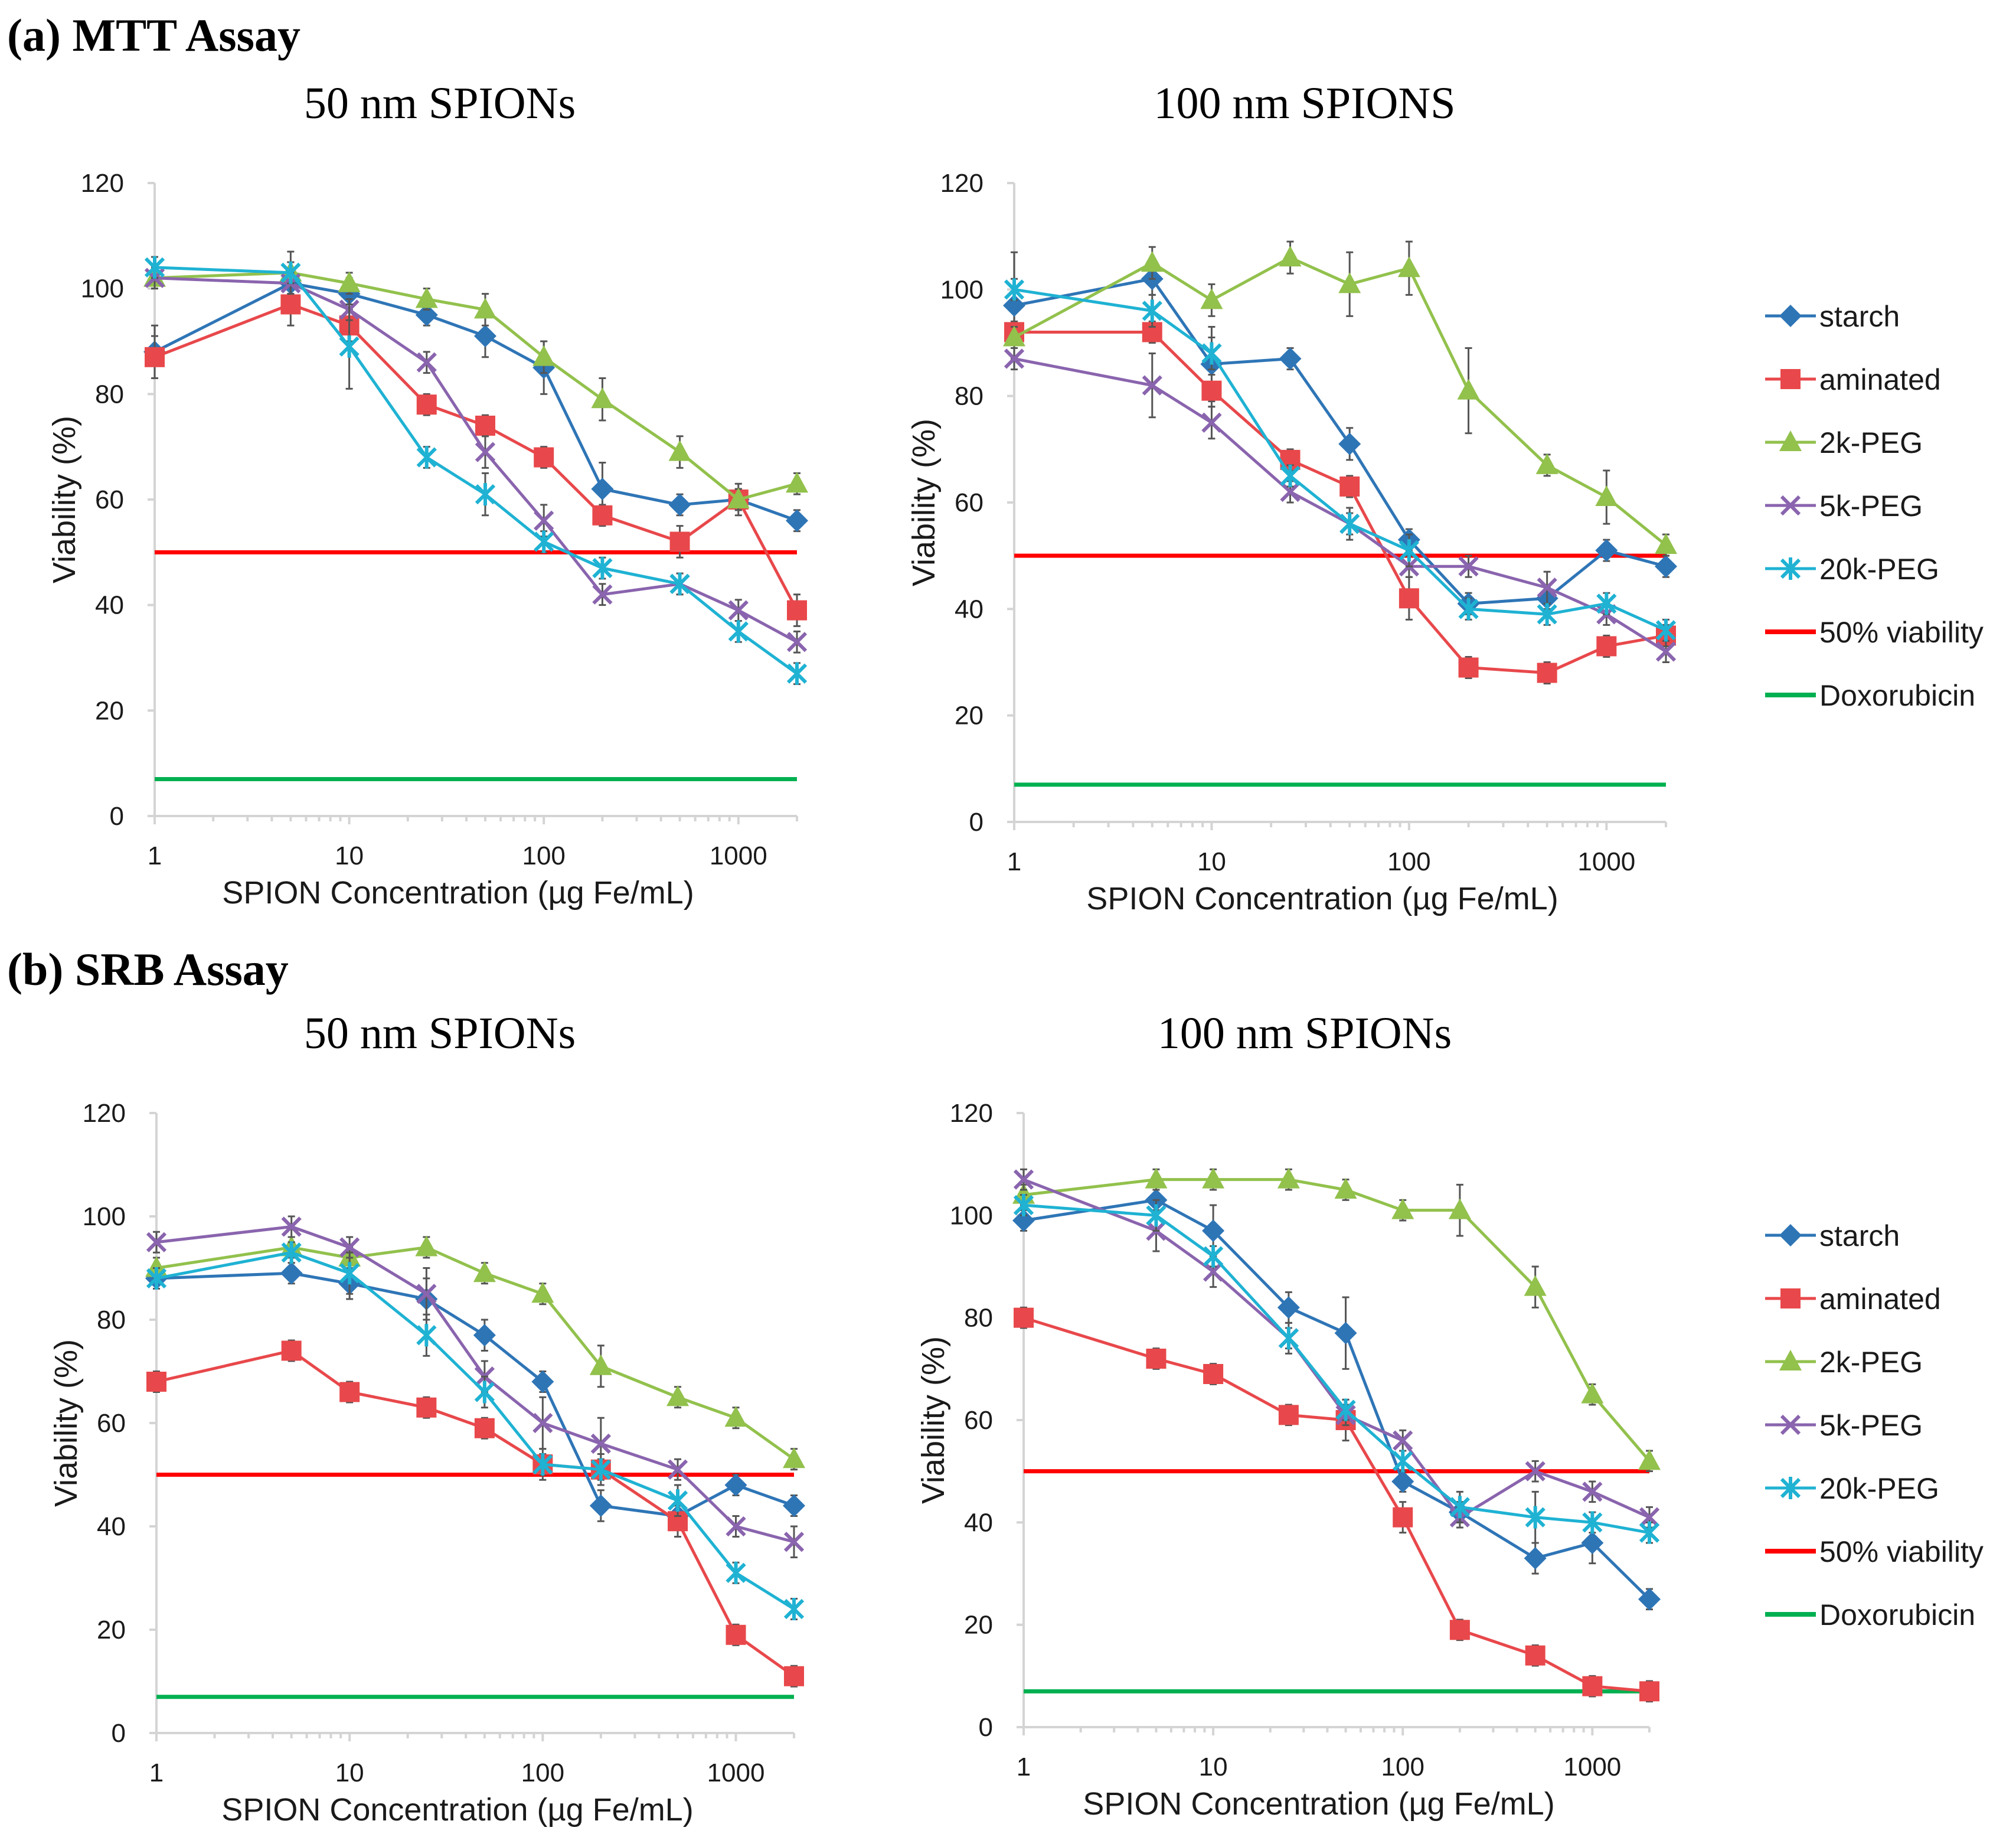 Image resolution: width=2016 pixels, height=1847 pixels. I want to click on series-5k-peg, so click(1340, 505).